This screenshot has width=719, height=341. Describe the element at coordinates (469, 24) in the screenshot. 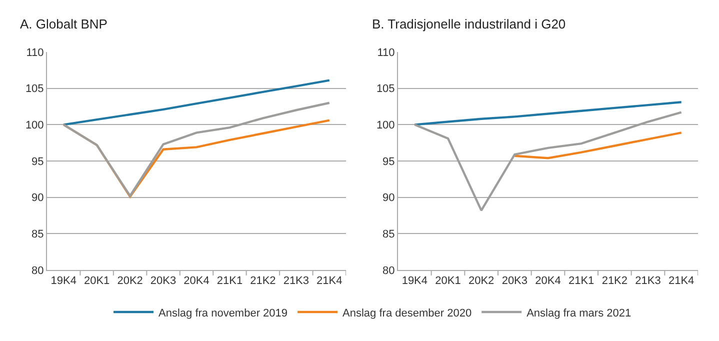

I see `chart-title: B. Tradisjonelle industriland i G20` at that location.